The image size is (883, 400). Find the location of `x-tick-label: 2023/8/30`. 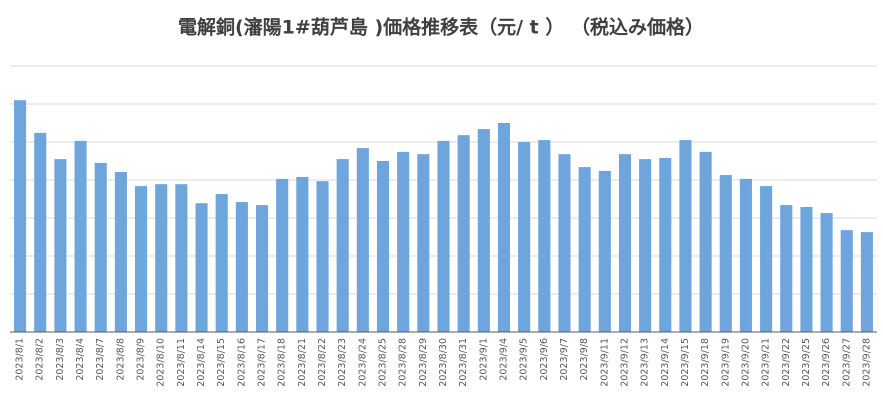

x-tick-label: 2023/8/30 is located at coordinates (443, 362).